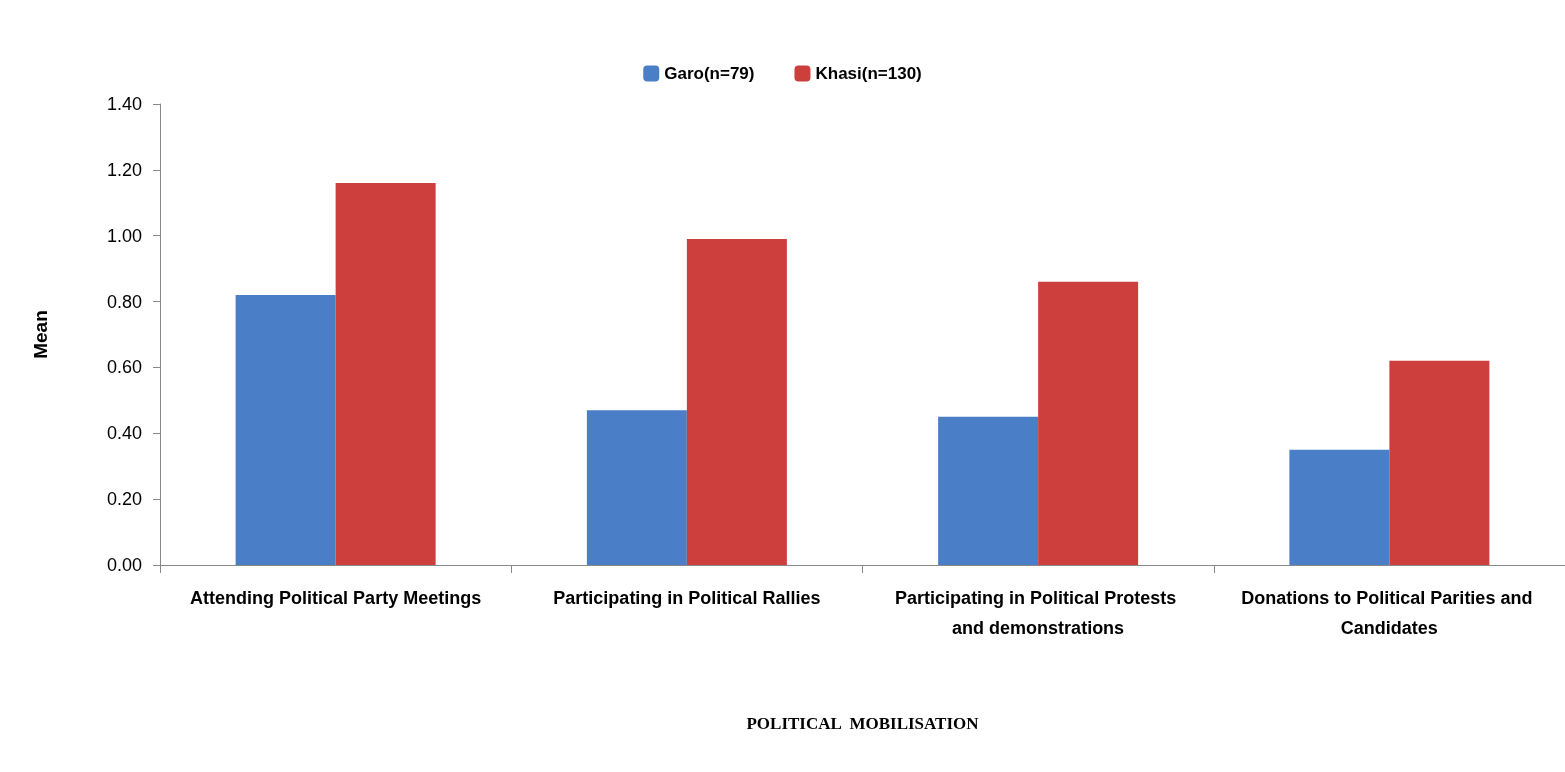 Image resolution: width=1565 pixels, height=772 pixels. Describe the element at coordinates (124, 433) in the screenshot. I see `y-tick-label: 0.40` at that location.